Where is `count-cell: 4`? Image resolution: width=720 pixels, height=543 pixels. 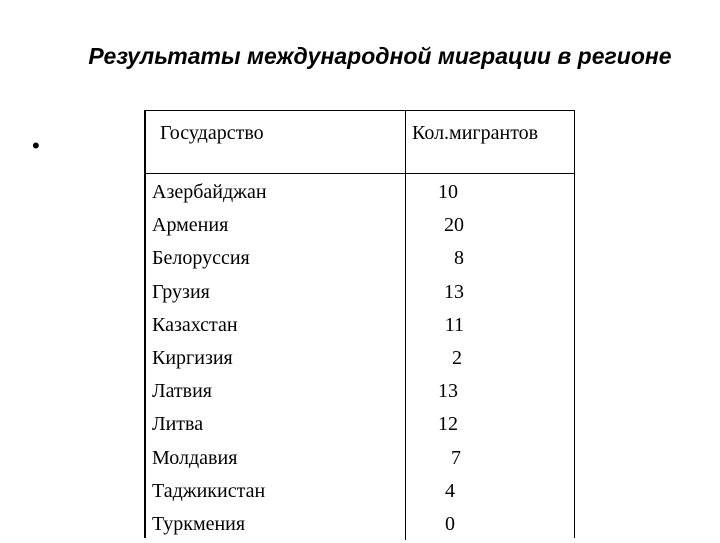
count-cell: 4 is located at coordinates (450, 490).